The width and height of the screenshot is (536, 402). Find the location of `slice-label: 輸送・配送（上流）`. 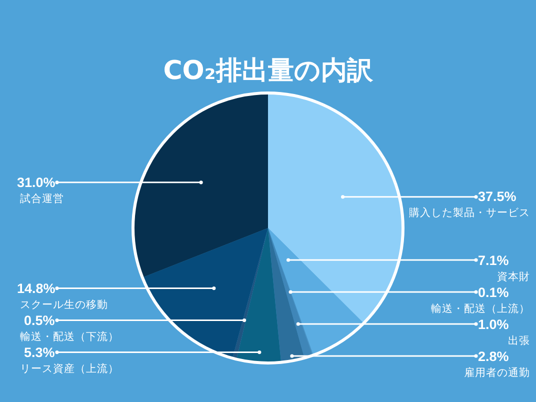

slice-label: 輸送・配送（上流） is located at coordinates (480, 308).